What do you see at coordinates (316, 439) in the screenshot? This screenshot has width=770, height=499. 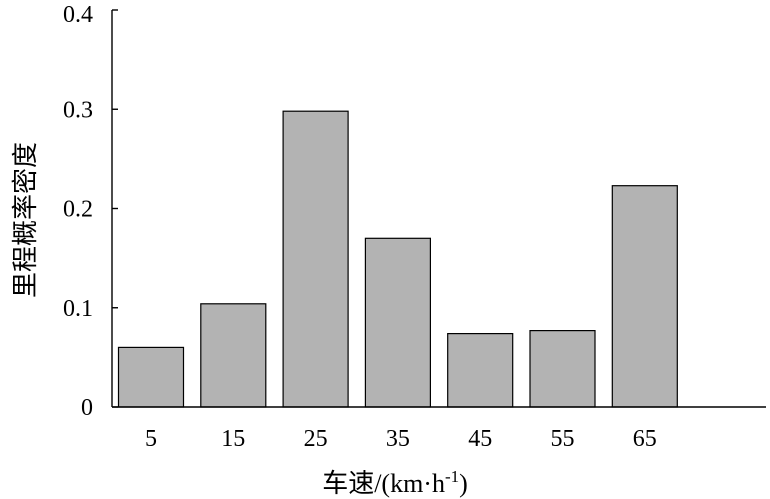 I see `x-tick-label: 25` at bounding box center [316, 439].